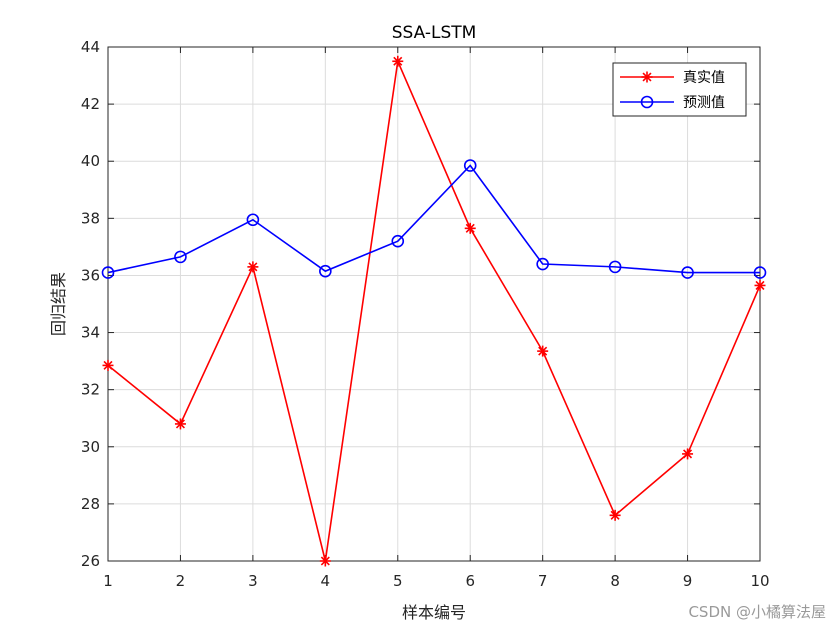  Describe the element at coordinates (253, 581) in the screenshot. I see `x-tick-label: 3` at that location.